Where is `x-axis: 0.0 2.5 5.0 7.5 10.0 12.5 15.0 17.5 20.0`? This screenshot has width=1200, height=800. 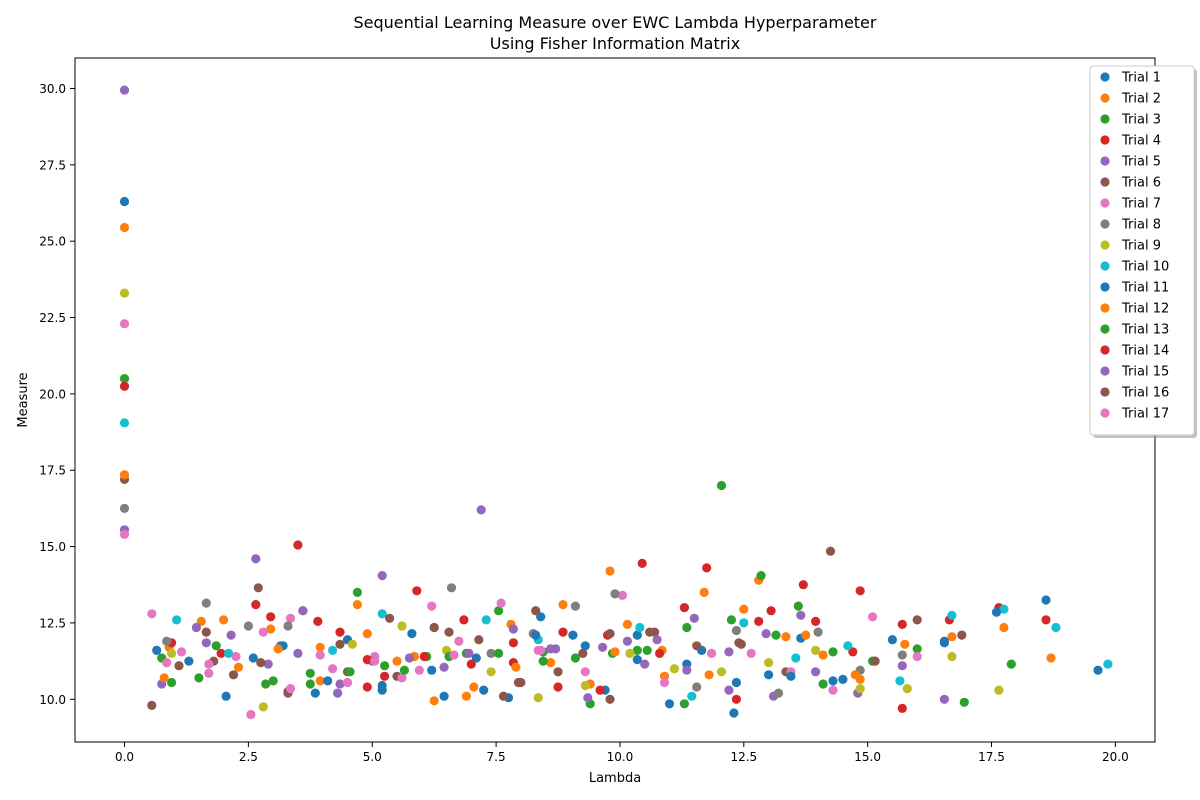 x-axis: 0.0 2.5 5.0 7.5 10.0 12.5 15.0 17.5 20.0 is located at coordinates (622, 753).